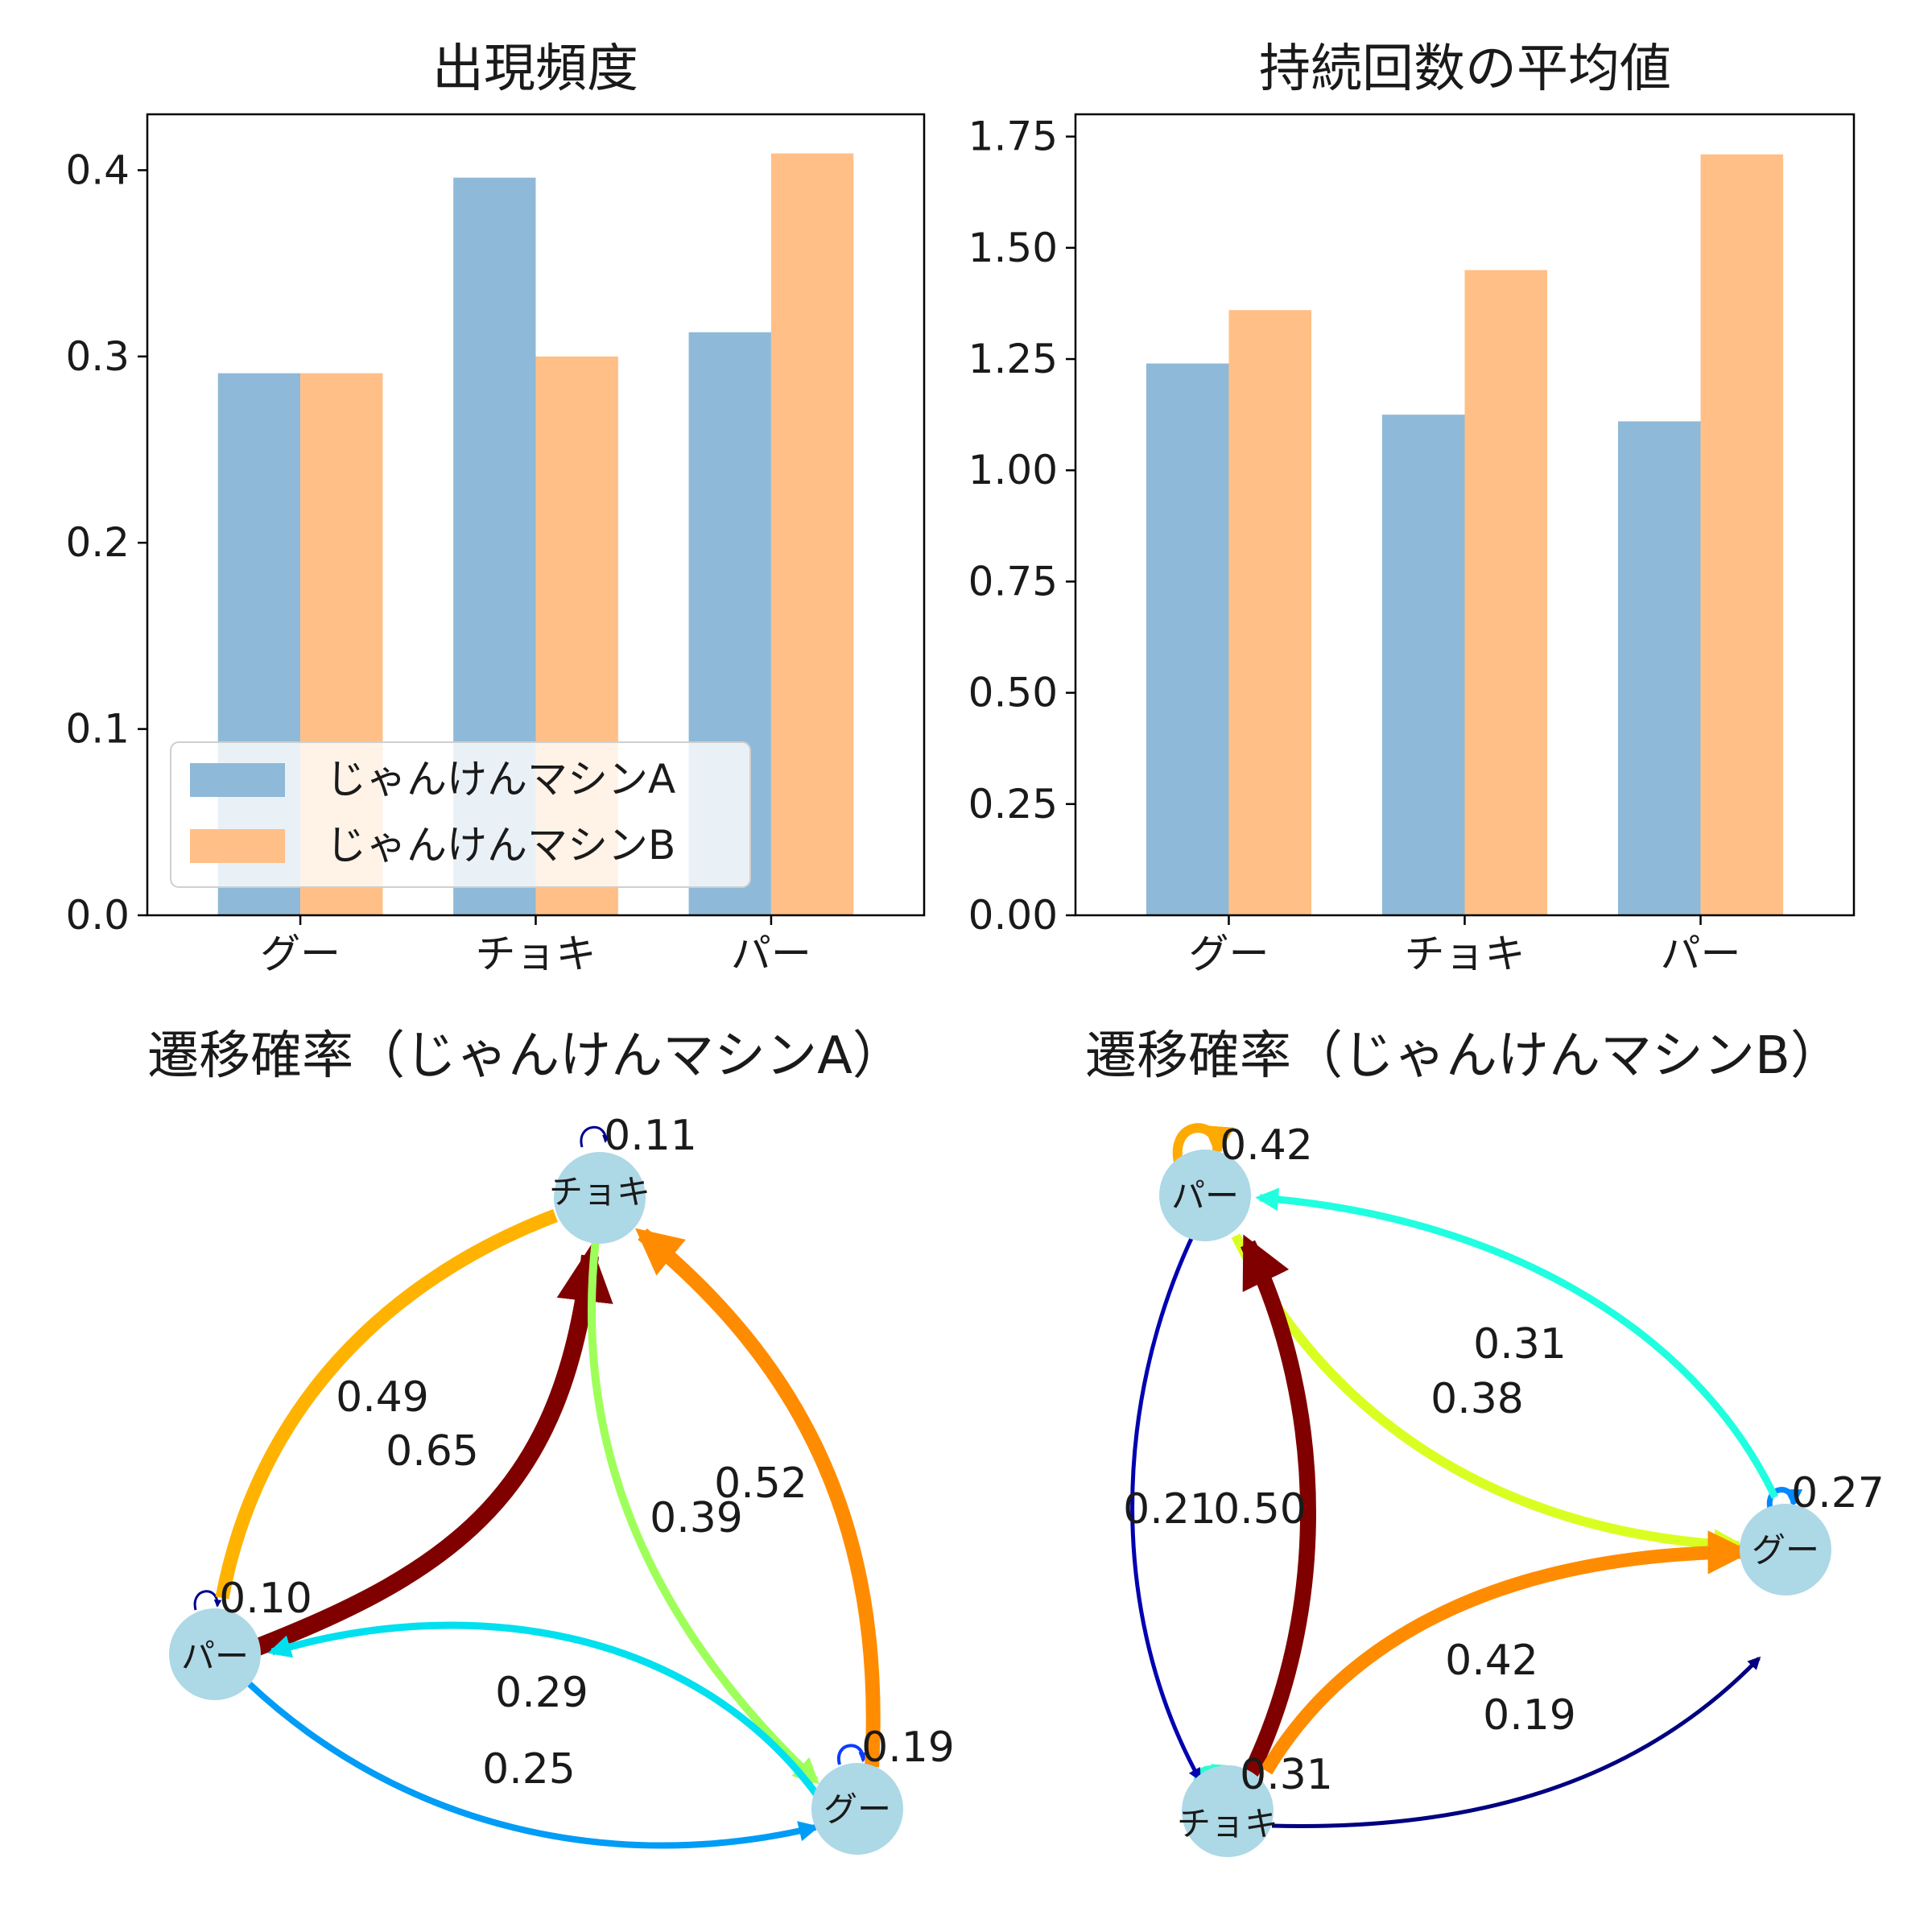 The image size is (1932, 1932). I want to click on chart-title: 出現頻度, so click(535, 69).